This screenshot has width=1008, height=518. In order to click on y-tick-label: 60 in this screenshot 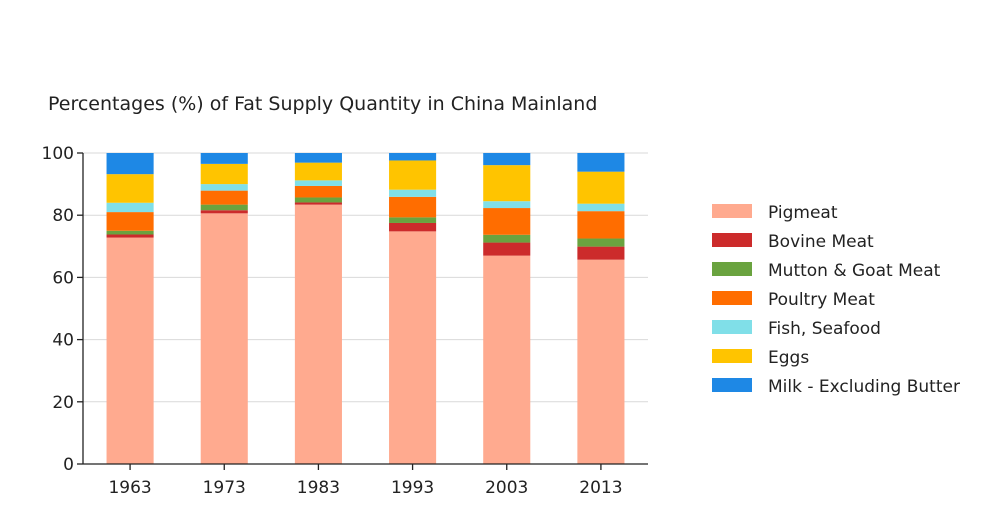, I will do `click(63, 278)`.